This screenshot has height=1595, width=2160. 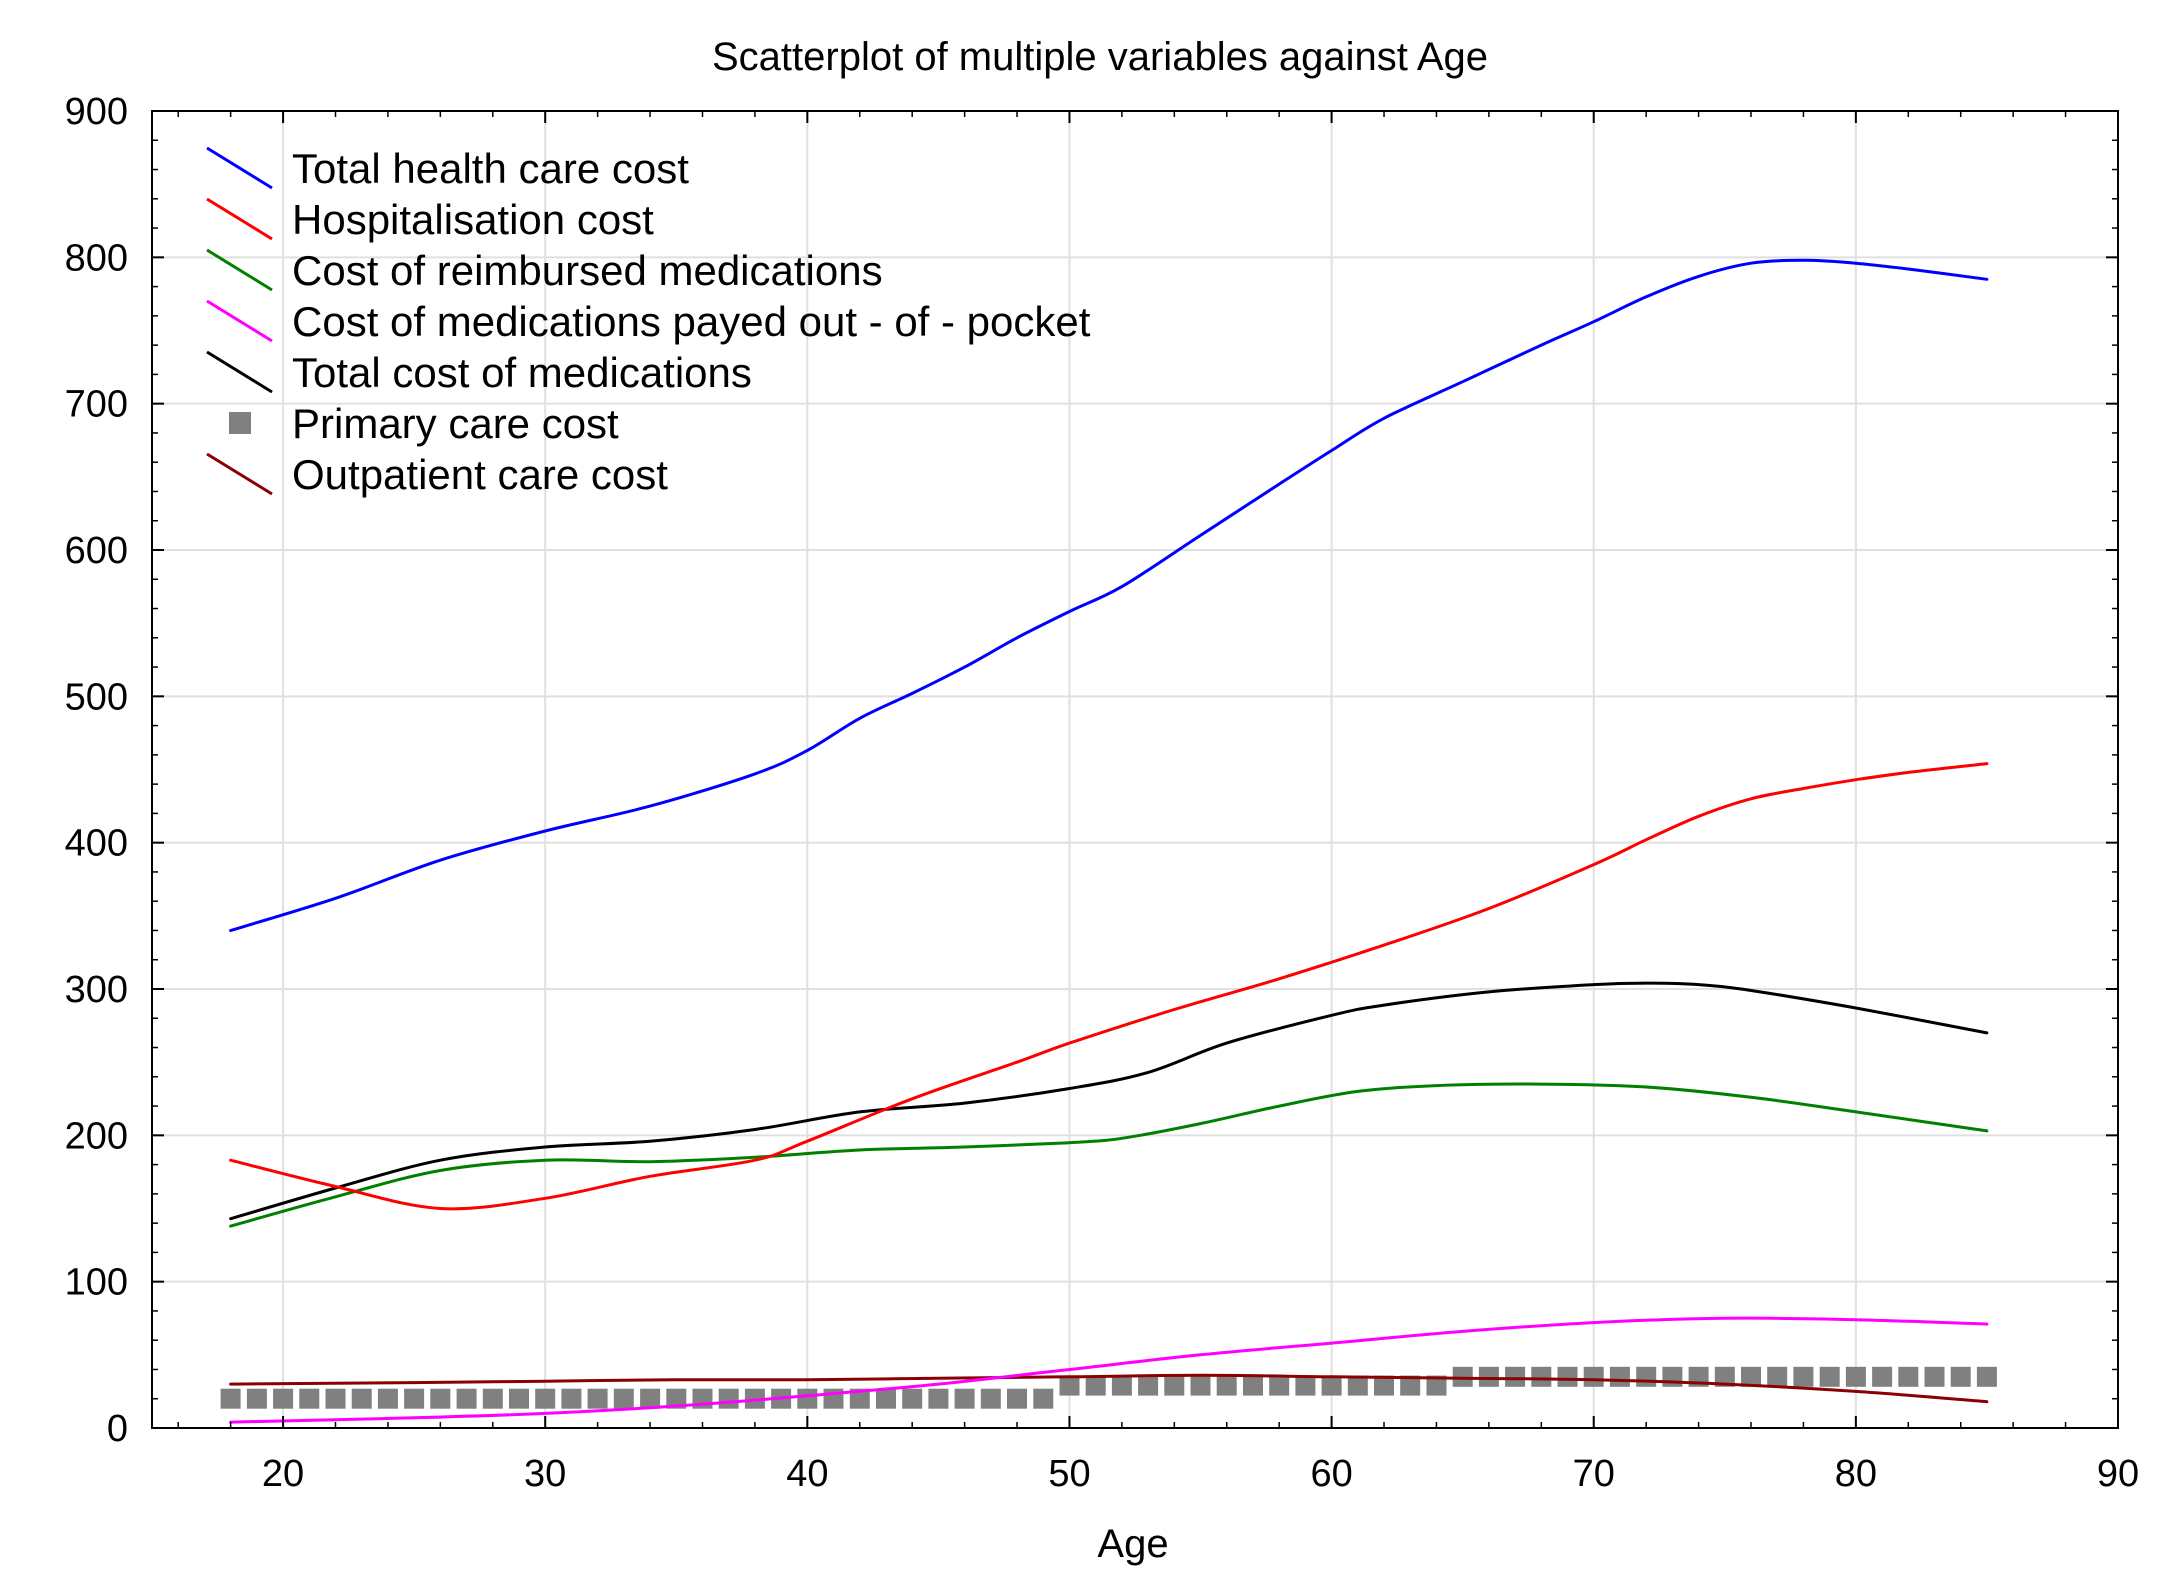 I want to click on legend-item-outpatient-care-cost: Outpatient care cost, so click(x=437, y=474).